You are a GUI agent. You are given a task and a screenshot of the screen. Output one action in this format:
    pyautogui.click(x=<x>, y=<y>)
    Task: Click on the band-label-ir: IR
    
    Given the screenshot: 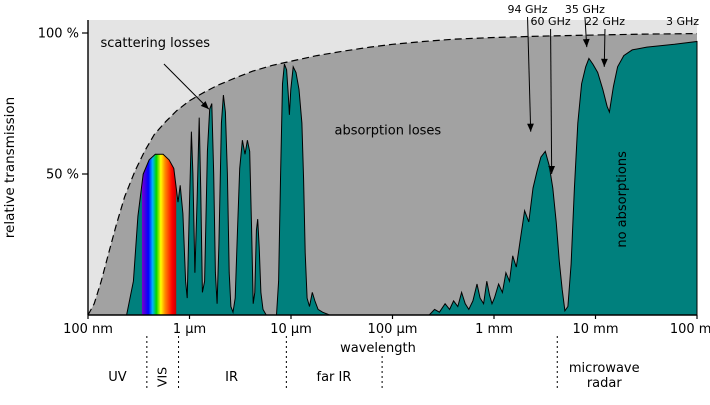 What is the action you would take?
    pyautogui.click(x=231, y=377)
    